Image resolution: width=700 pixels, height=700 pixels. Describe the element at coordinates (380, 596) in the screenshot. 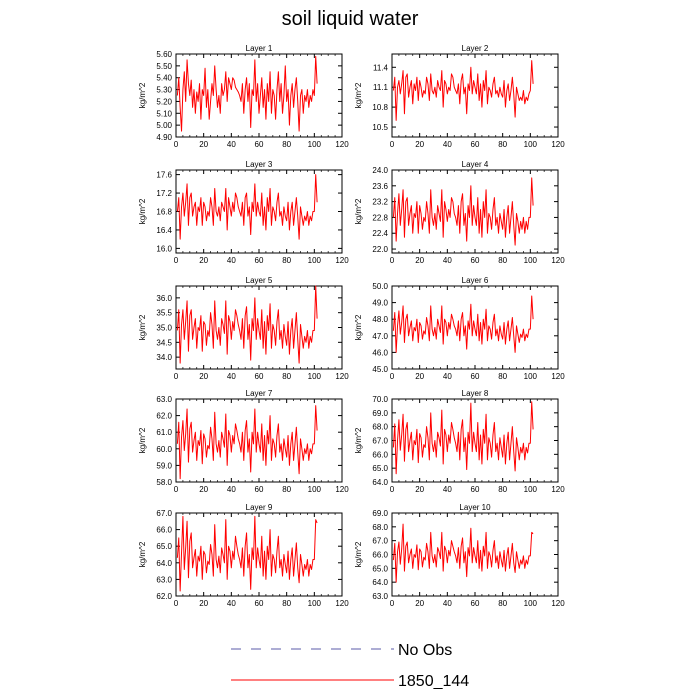

I see `y-tick-label: 63.0` at that location.